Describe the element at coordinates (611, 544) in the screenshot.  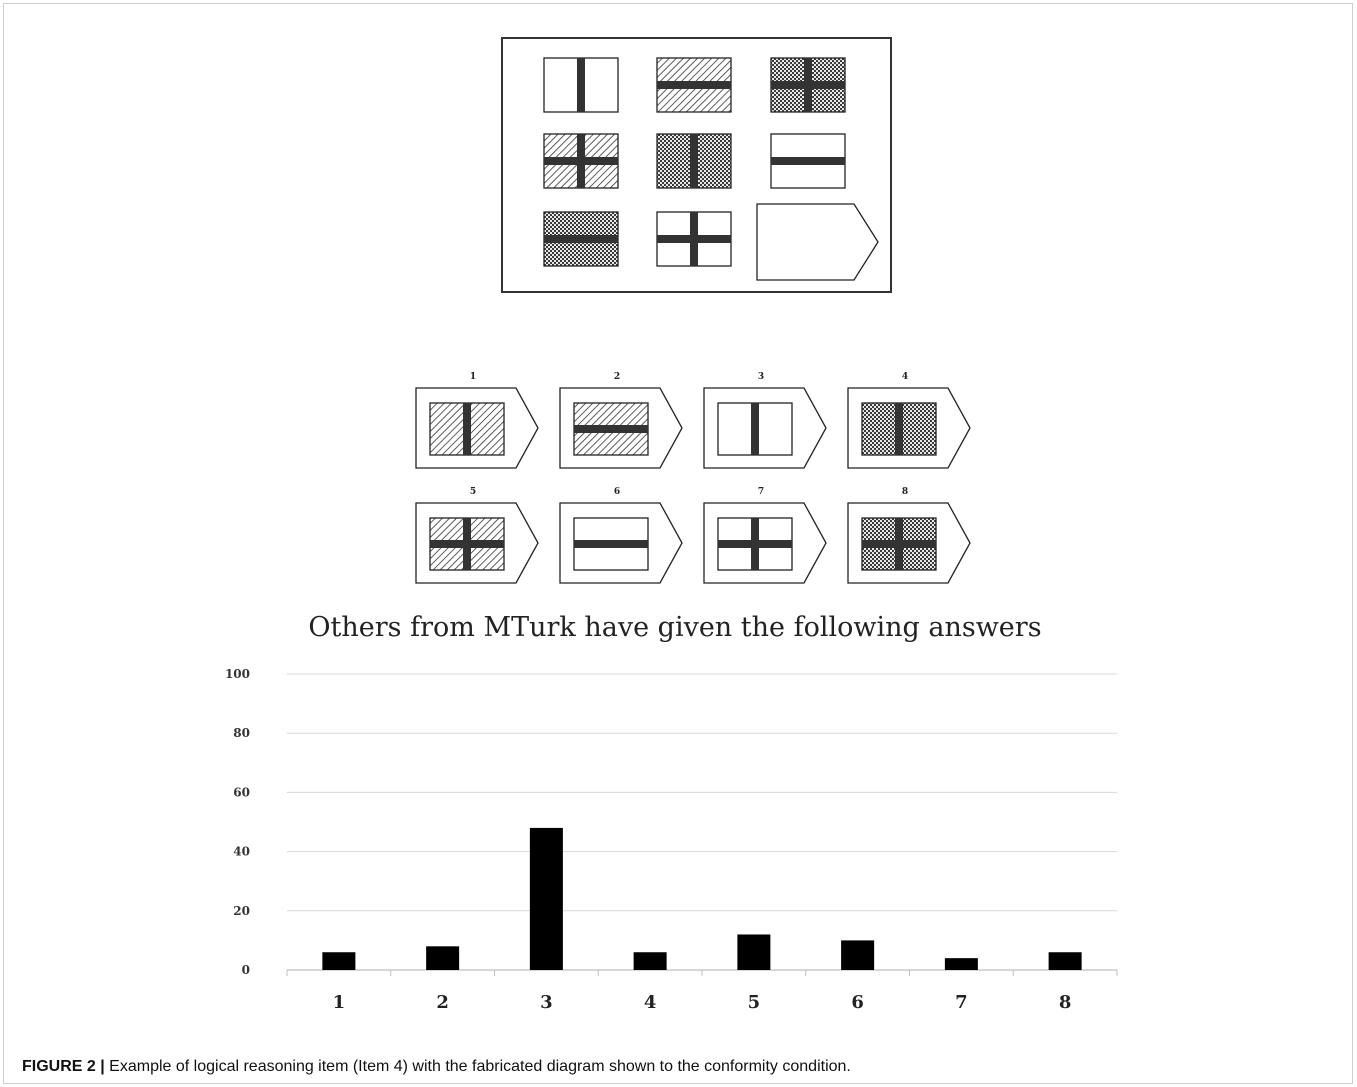
I see `option-6-figure` at that location.